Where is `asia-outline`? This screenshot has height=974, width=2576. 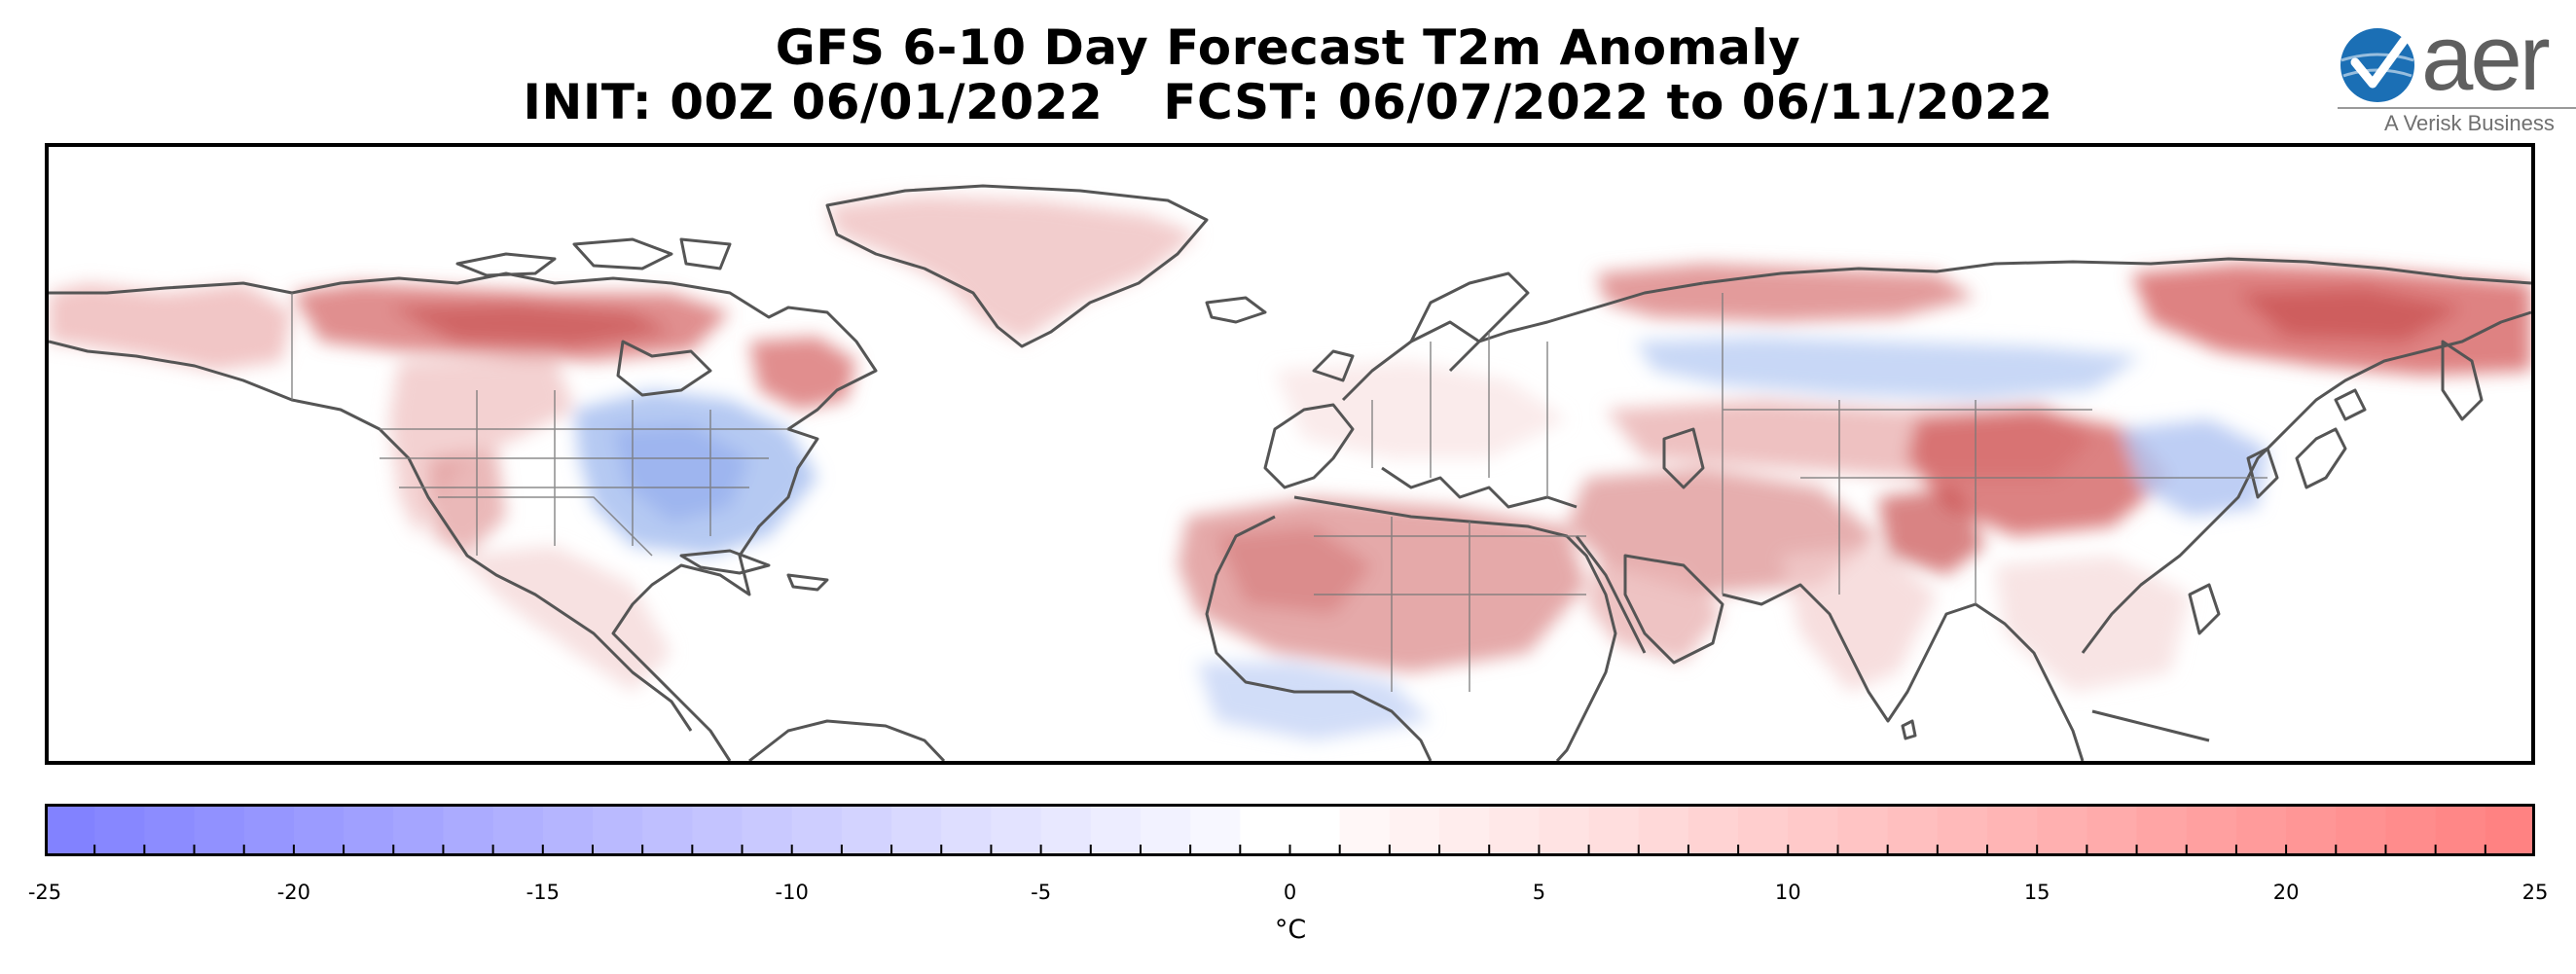
asia-outline is located at coordinates (2116, 271).